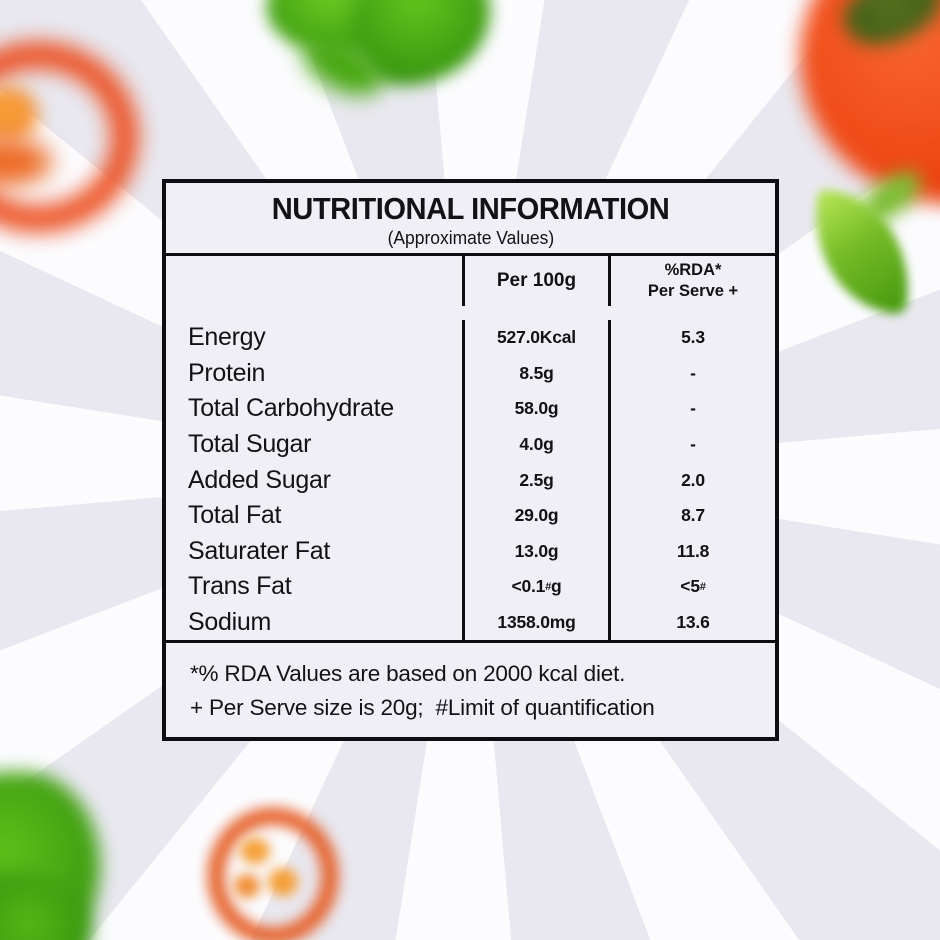  What do you see at coordinates (535, 409) in the screenshot?
I see `per-100g-value: 58.0g` at bounding box center [535, 409].